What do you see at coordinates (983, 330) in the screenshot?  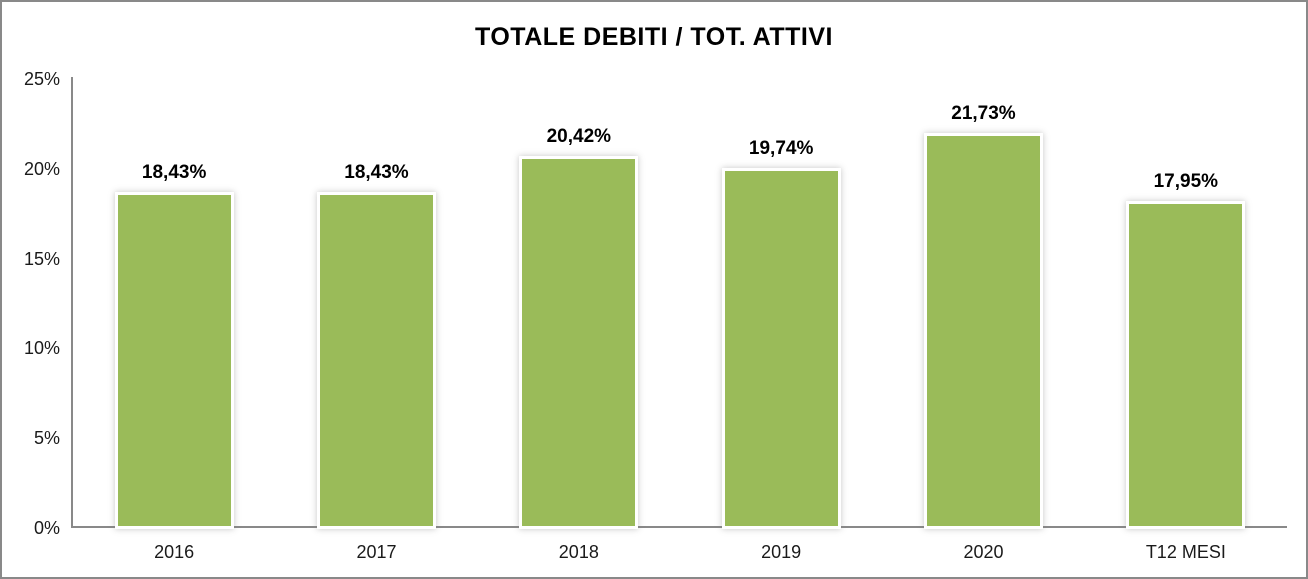 I see `bar-2020` at bounding box center [983, 330].